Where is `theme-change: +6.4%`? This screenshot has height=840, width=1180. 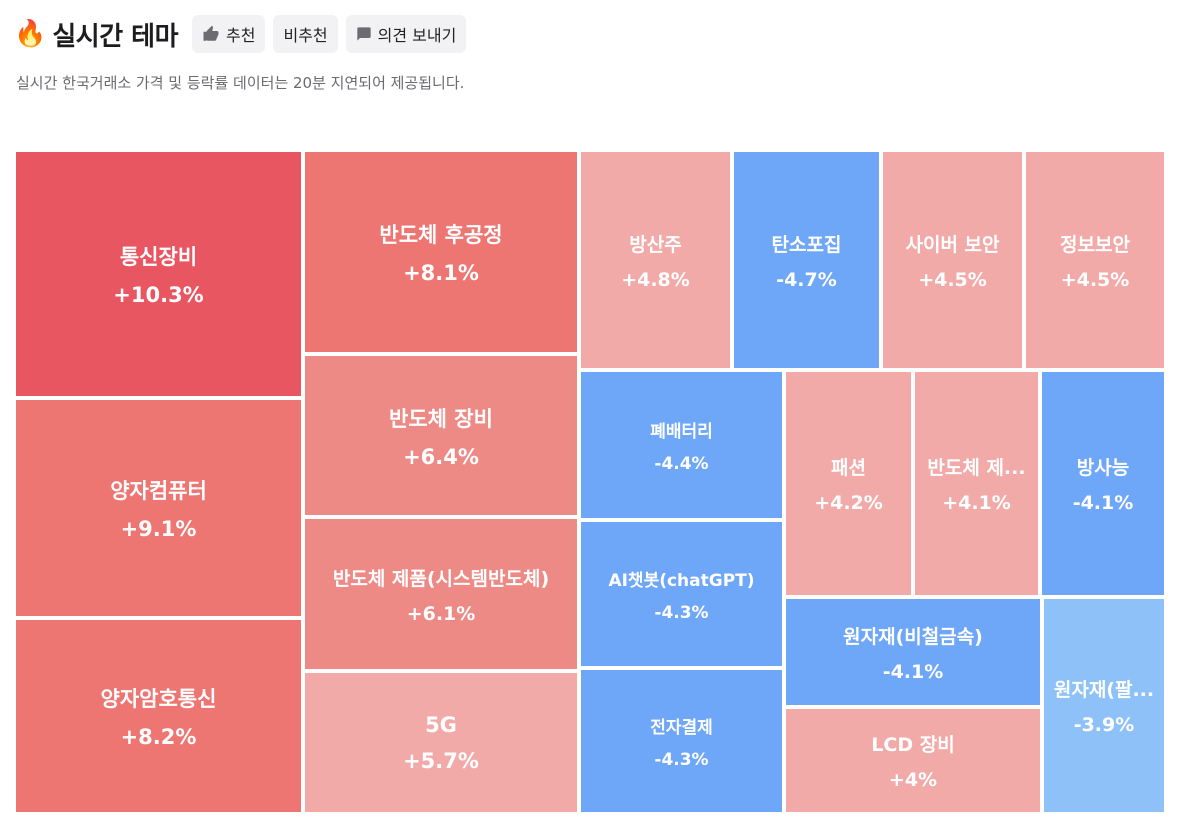
theme-change: +6.4% is located at coordinates (441, 456).